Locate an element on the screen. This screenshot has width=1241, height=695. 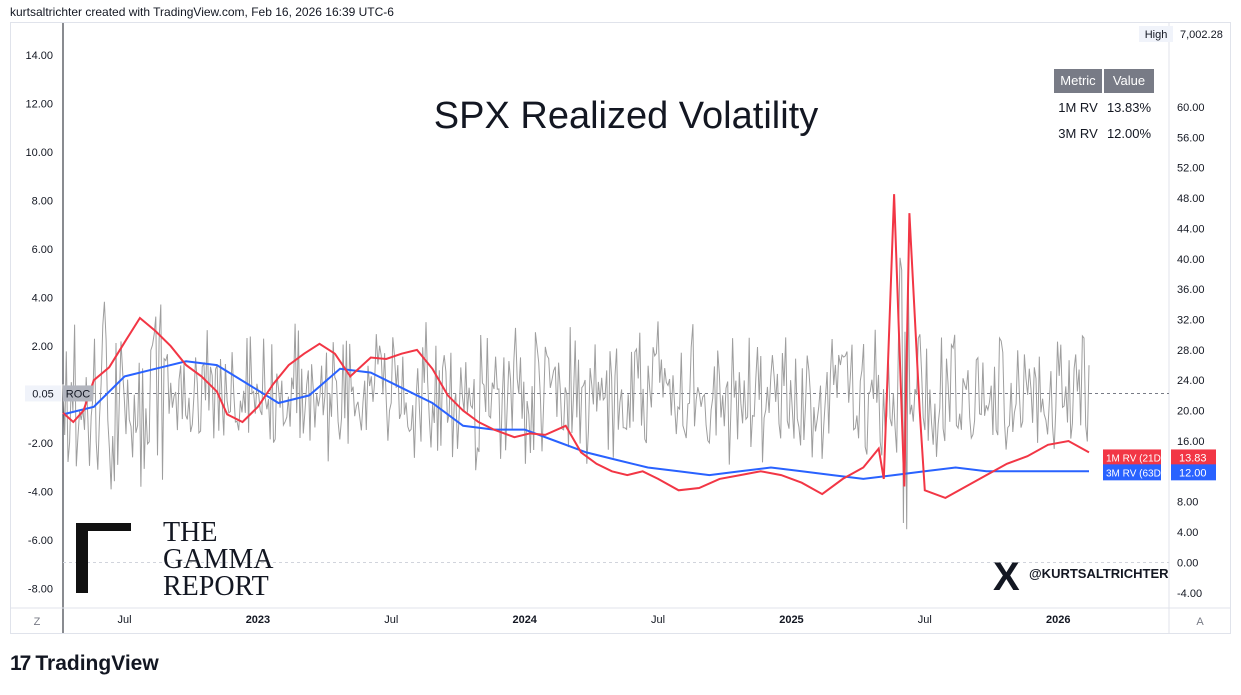
rv1m-label: 1M RV (21D) is located at coordinates (1135, 458).